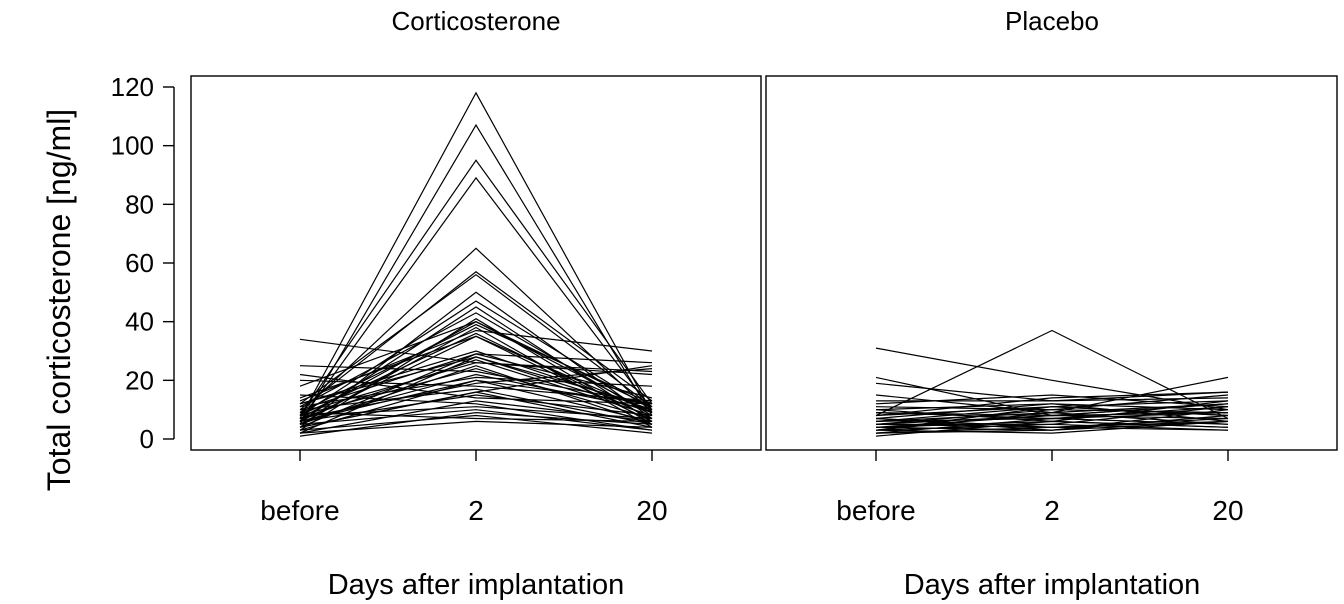 The width and height of the screenshot is (1344, 604). What do you see at coordinates (139, 263) in the screenshot?
I see `y-tick-label: 60` at bounding box center [139, 263].